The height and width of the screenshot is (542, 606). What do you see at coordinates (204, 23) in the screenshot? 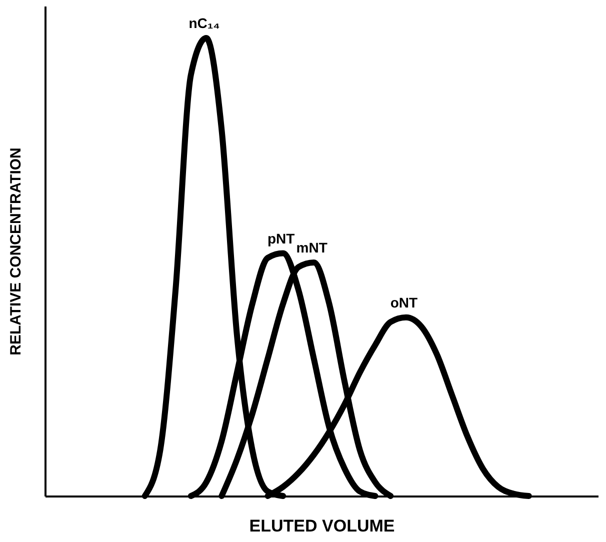
I see `series-label: nC₁₄` at bounding box center [204, 23].